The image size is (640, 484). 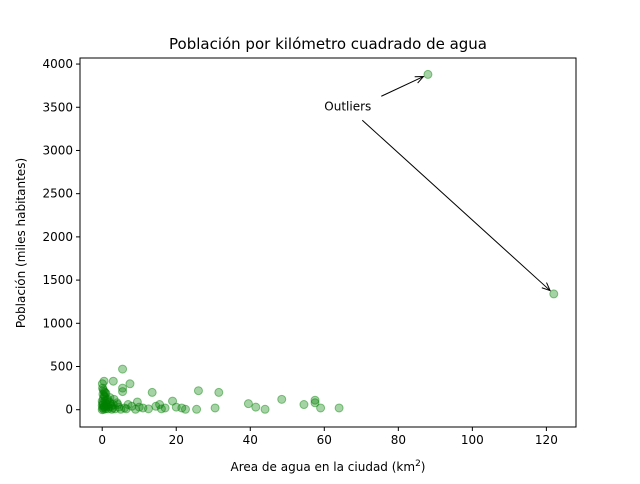 What do you see at coordinates (21, 243) in the screenshot?
I see `y-axis-label: Población (miles habitantes)` at bounding box center [21, 243].